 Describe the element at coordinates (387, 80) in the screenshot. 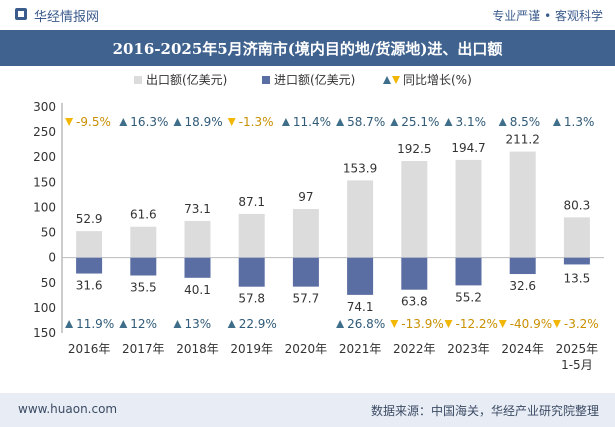

I see `legend-up-icon` at that location.